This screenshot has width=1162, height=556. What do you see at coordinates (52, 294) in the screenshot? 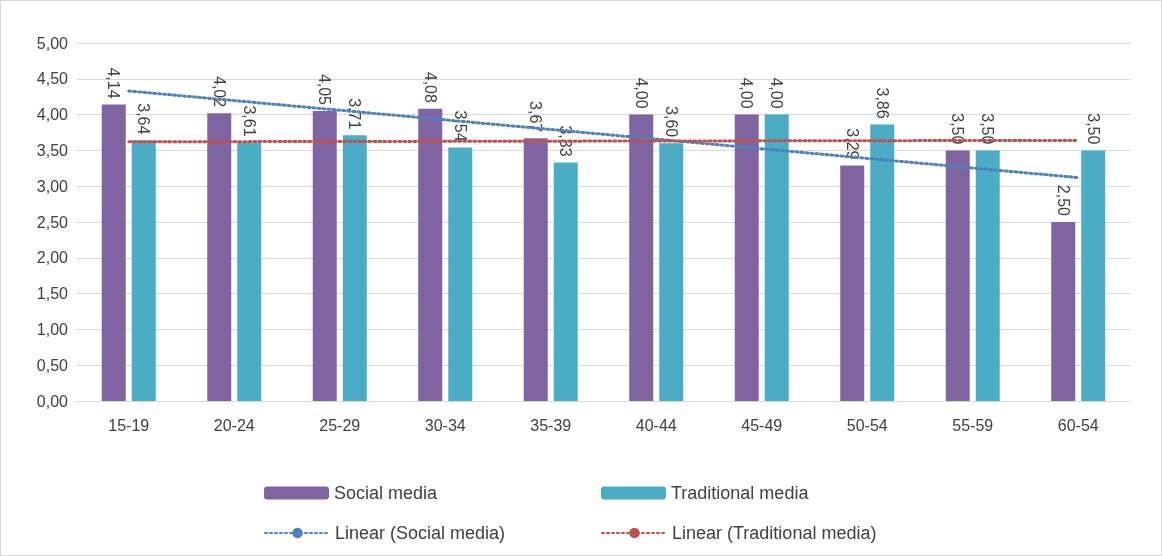
I see `y-tick-label: 1,50` at bounding box center [52, 294].